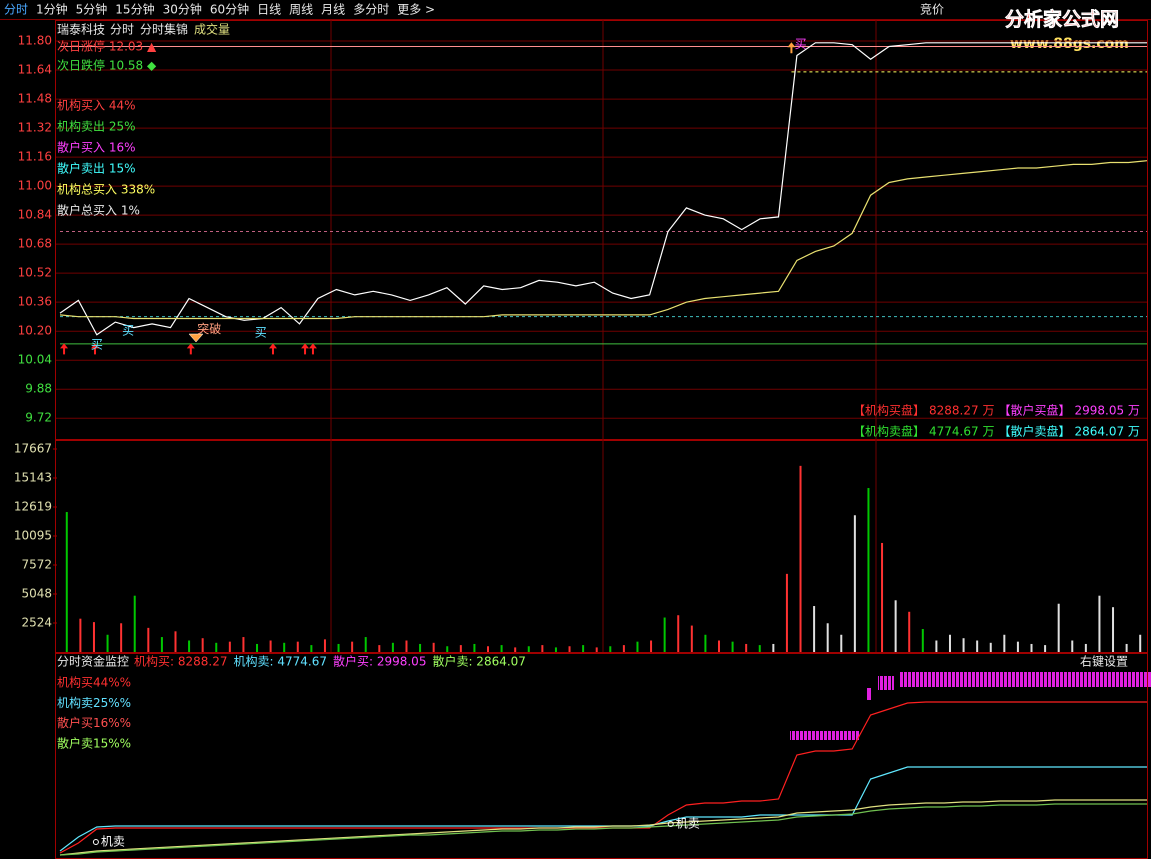 The image size is (1151, 859). I want to click on stat-item: 机构买: 8288.27, so click(180, 661).